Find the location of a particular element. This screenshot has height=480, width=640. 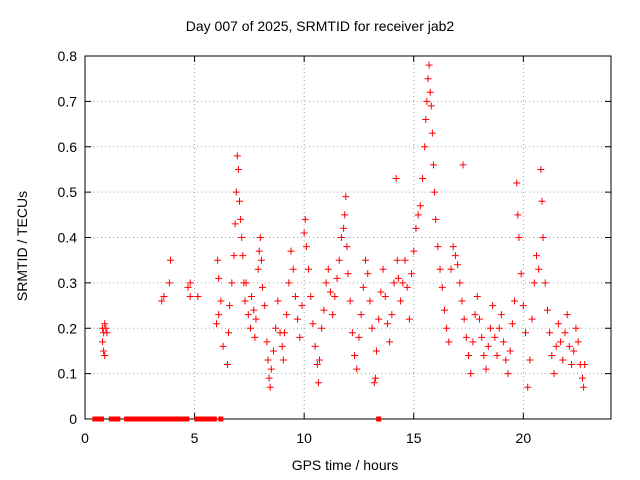

y-tick-label: 0.6 is located at coordinates (68, 147).